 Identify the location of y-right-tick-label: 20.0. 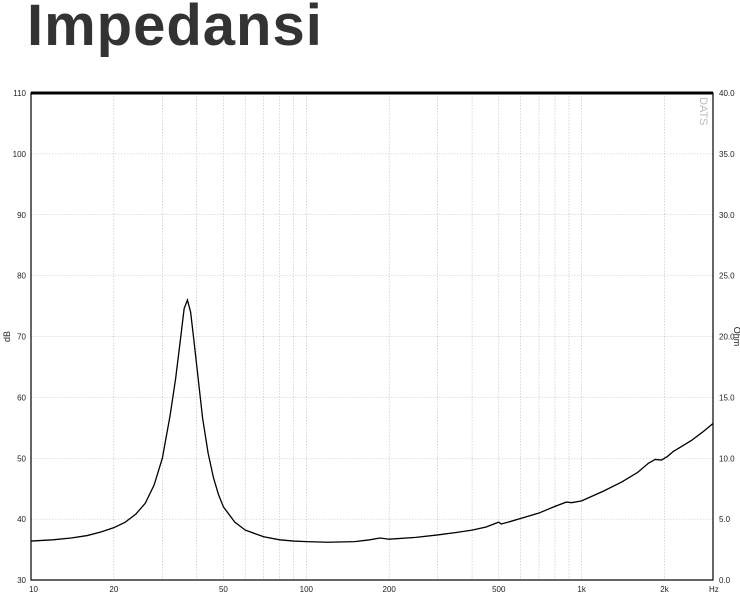
(727, 337).